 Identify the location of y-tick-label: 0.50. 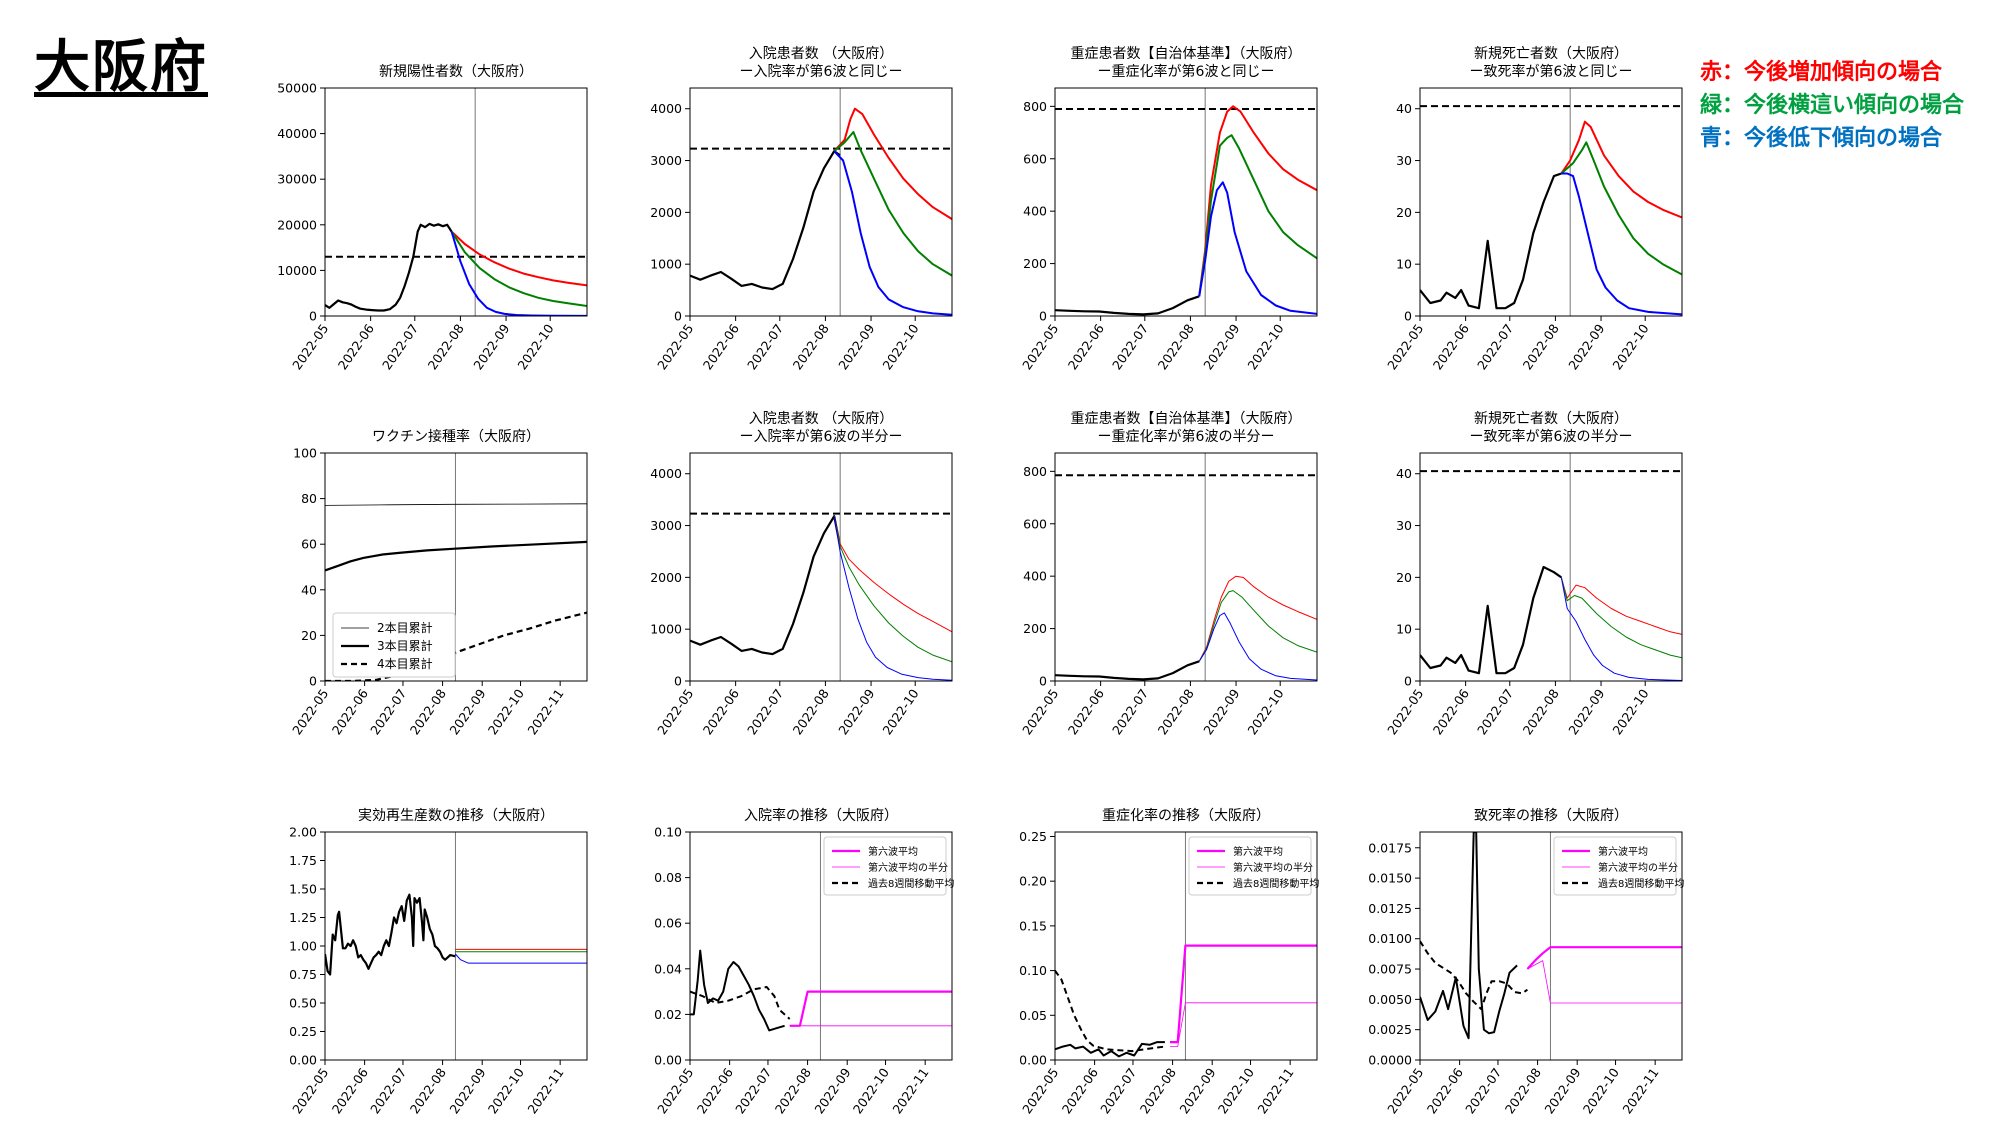
(303, 1003).